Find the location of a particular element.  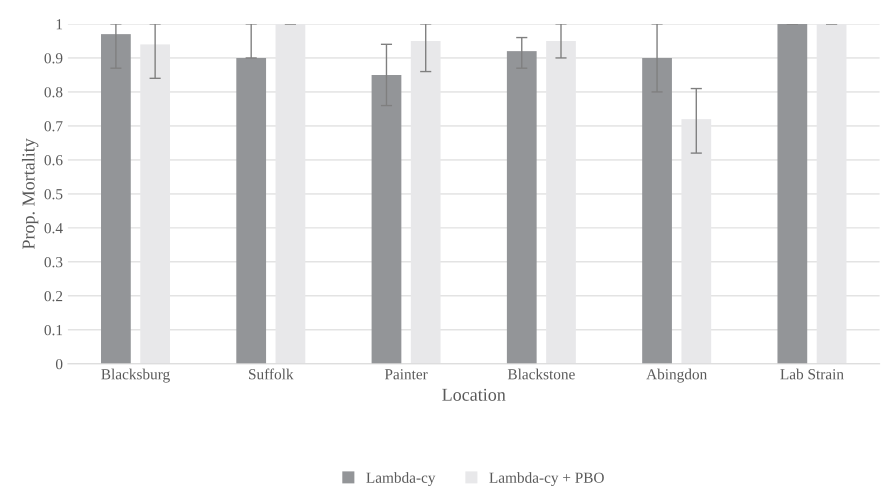

x-tick-label: Abingdon is located at coordinates (676, 375).